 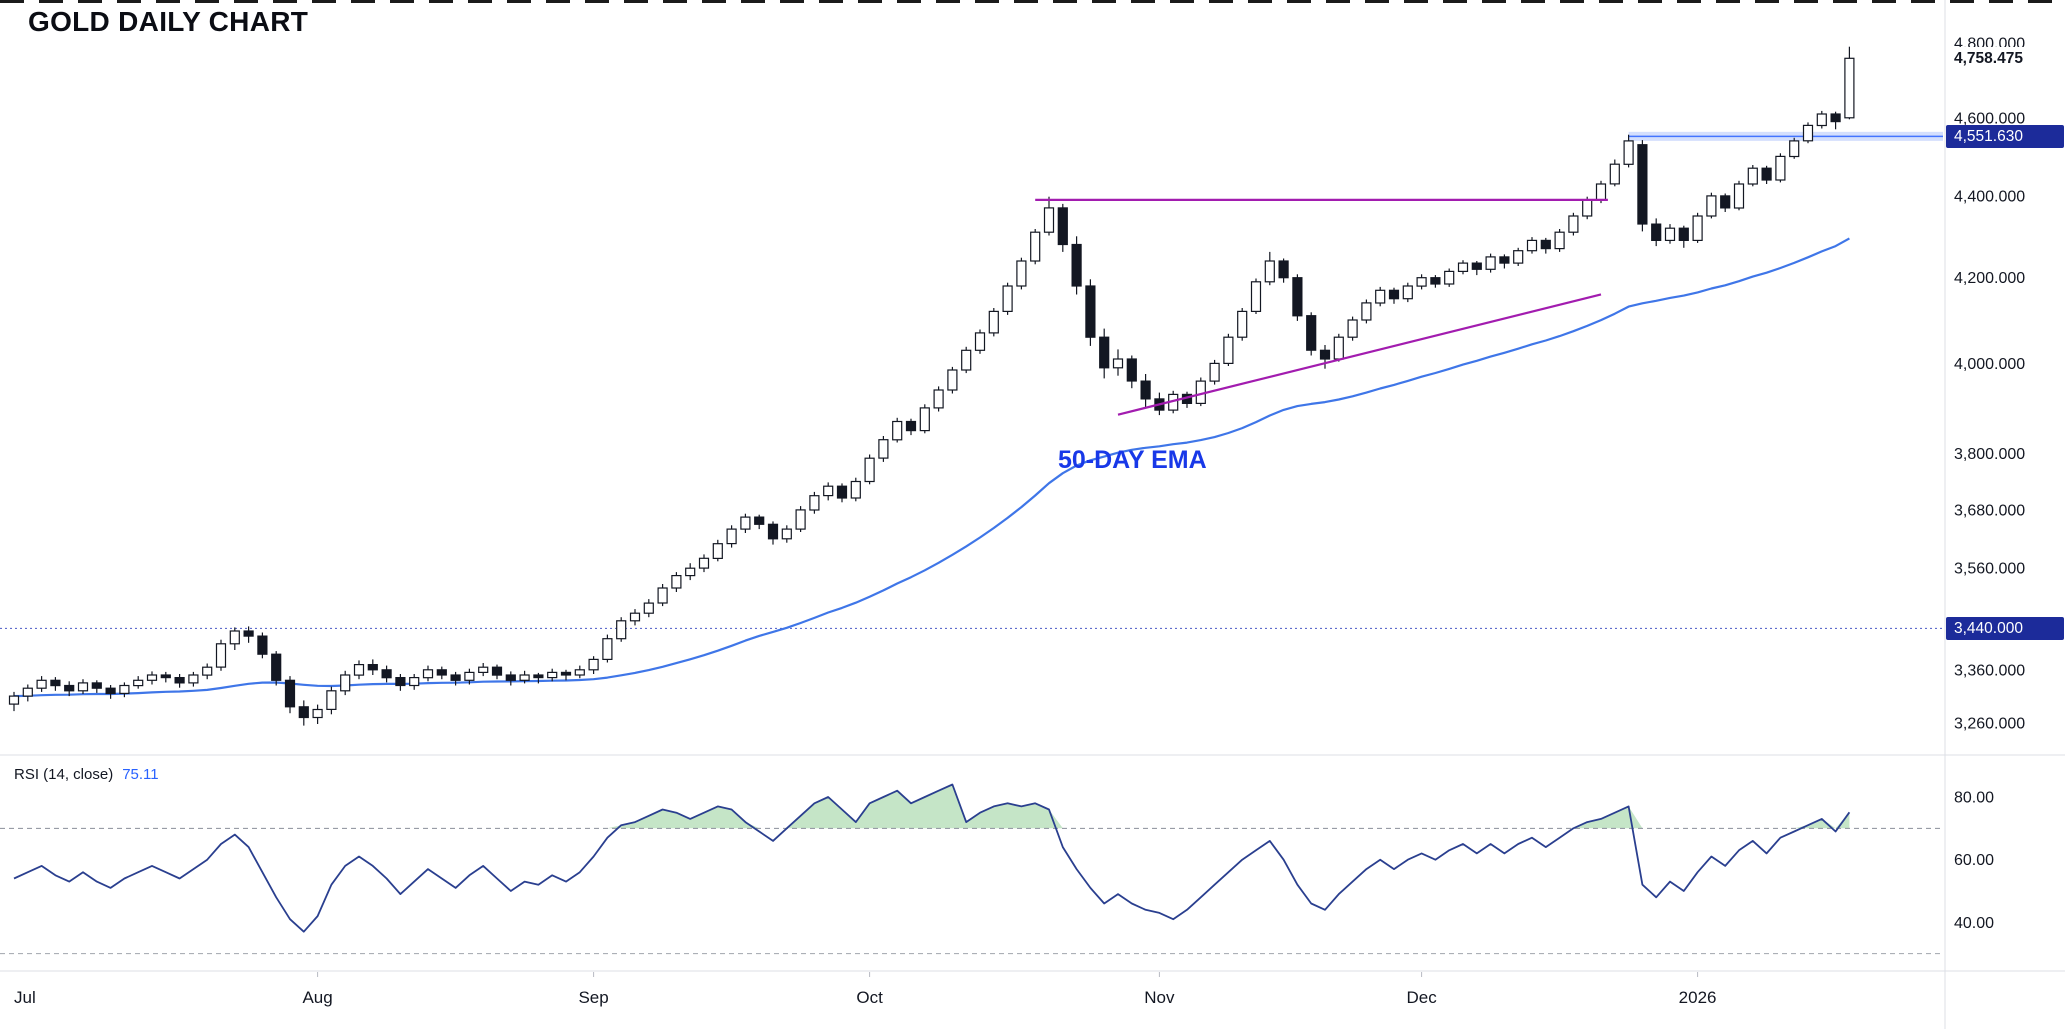 I want to click on price-tick-label: 4,400.000, so click(x=1989, y=196).